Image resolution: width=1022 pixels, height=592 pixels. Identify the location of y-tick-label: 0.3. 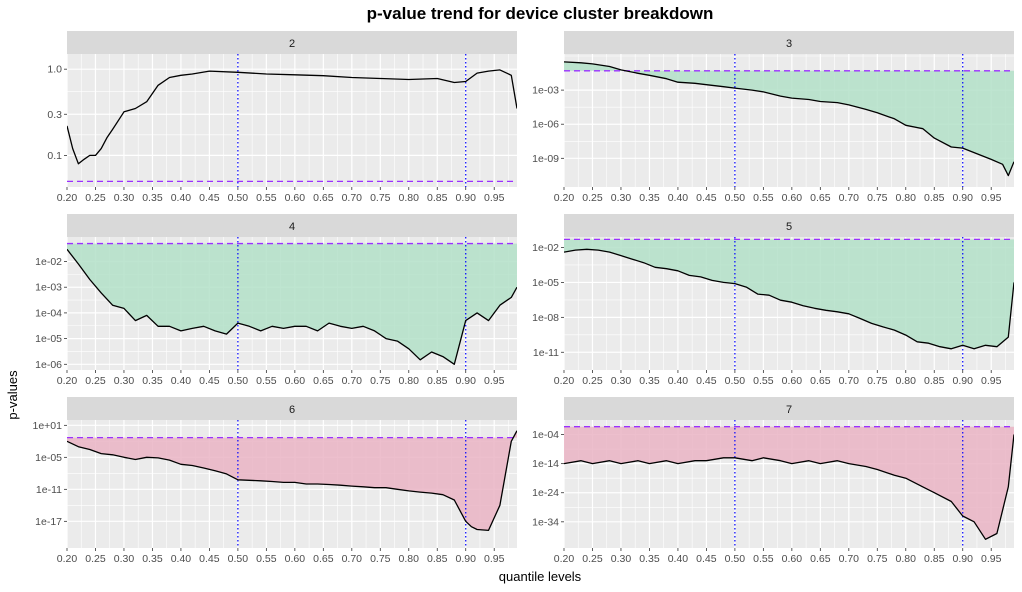
(54, 115).